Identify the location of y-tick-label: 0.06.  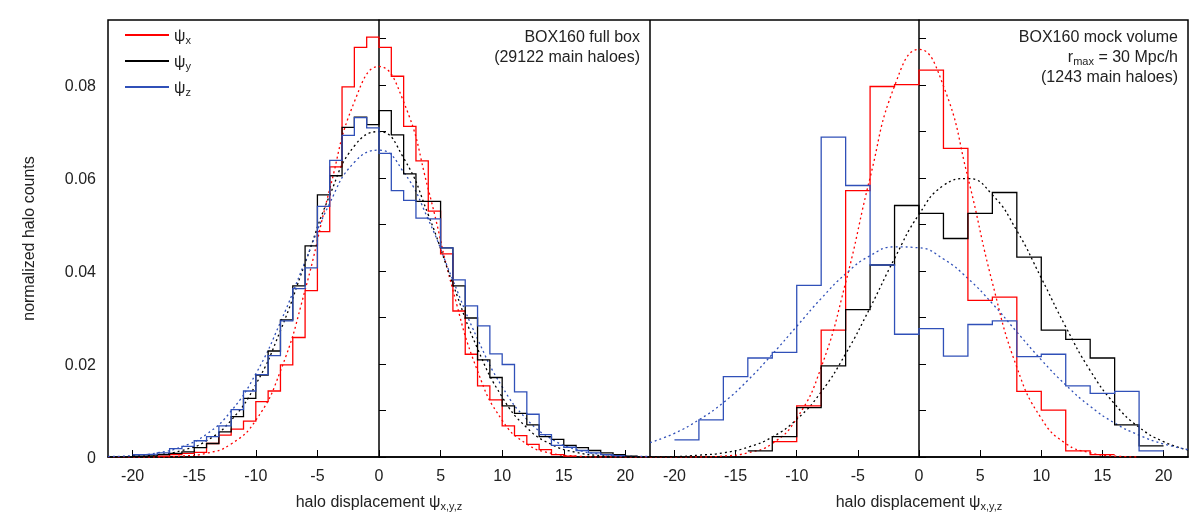
(80, 178).